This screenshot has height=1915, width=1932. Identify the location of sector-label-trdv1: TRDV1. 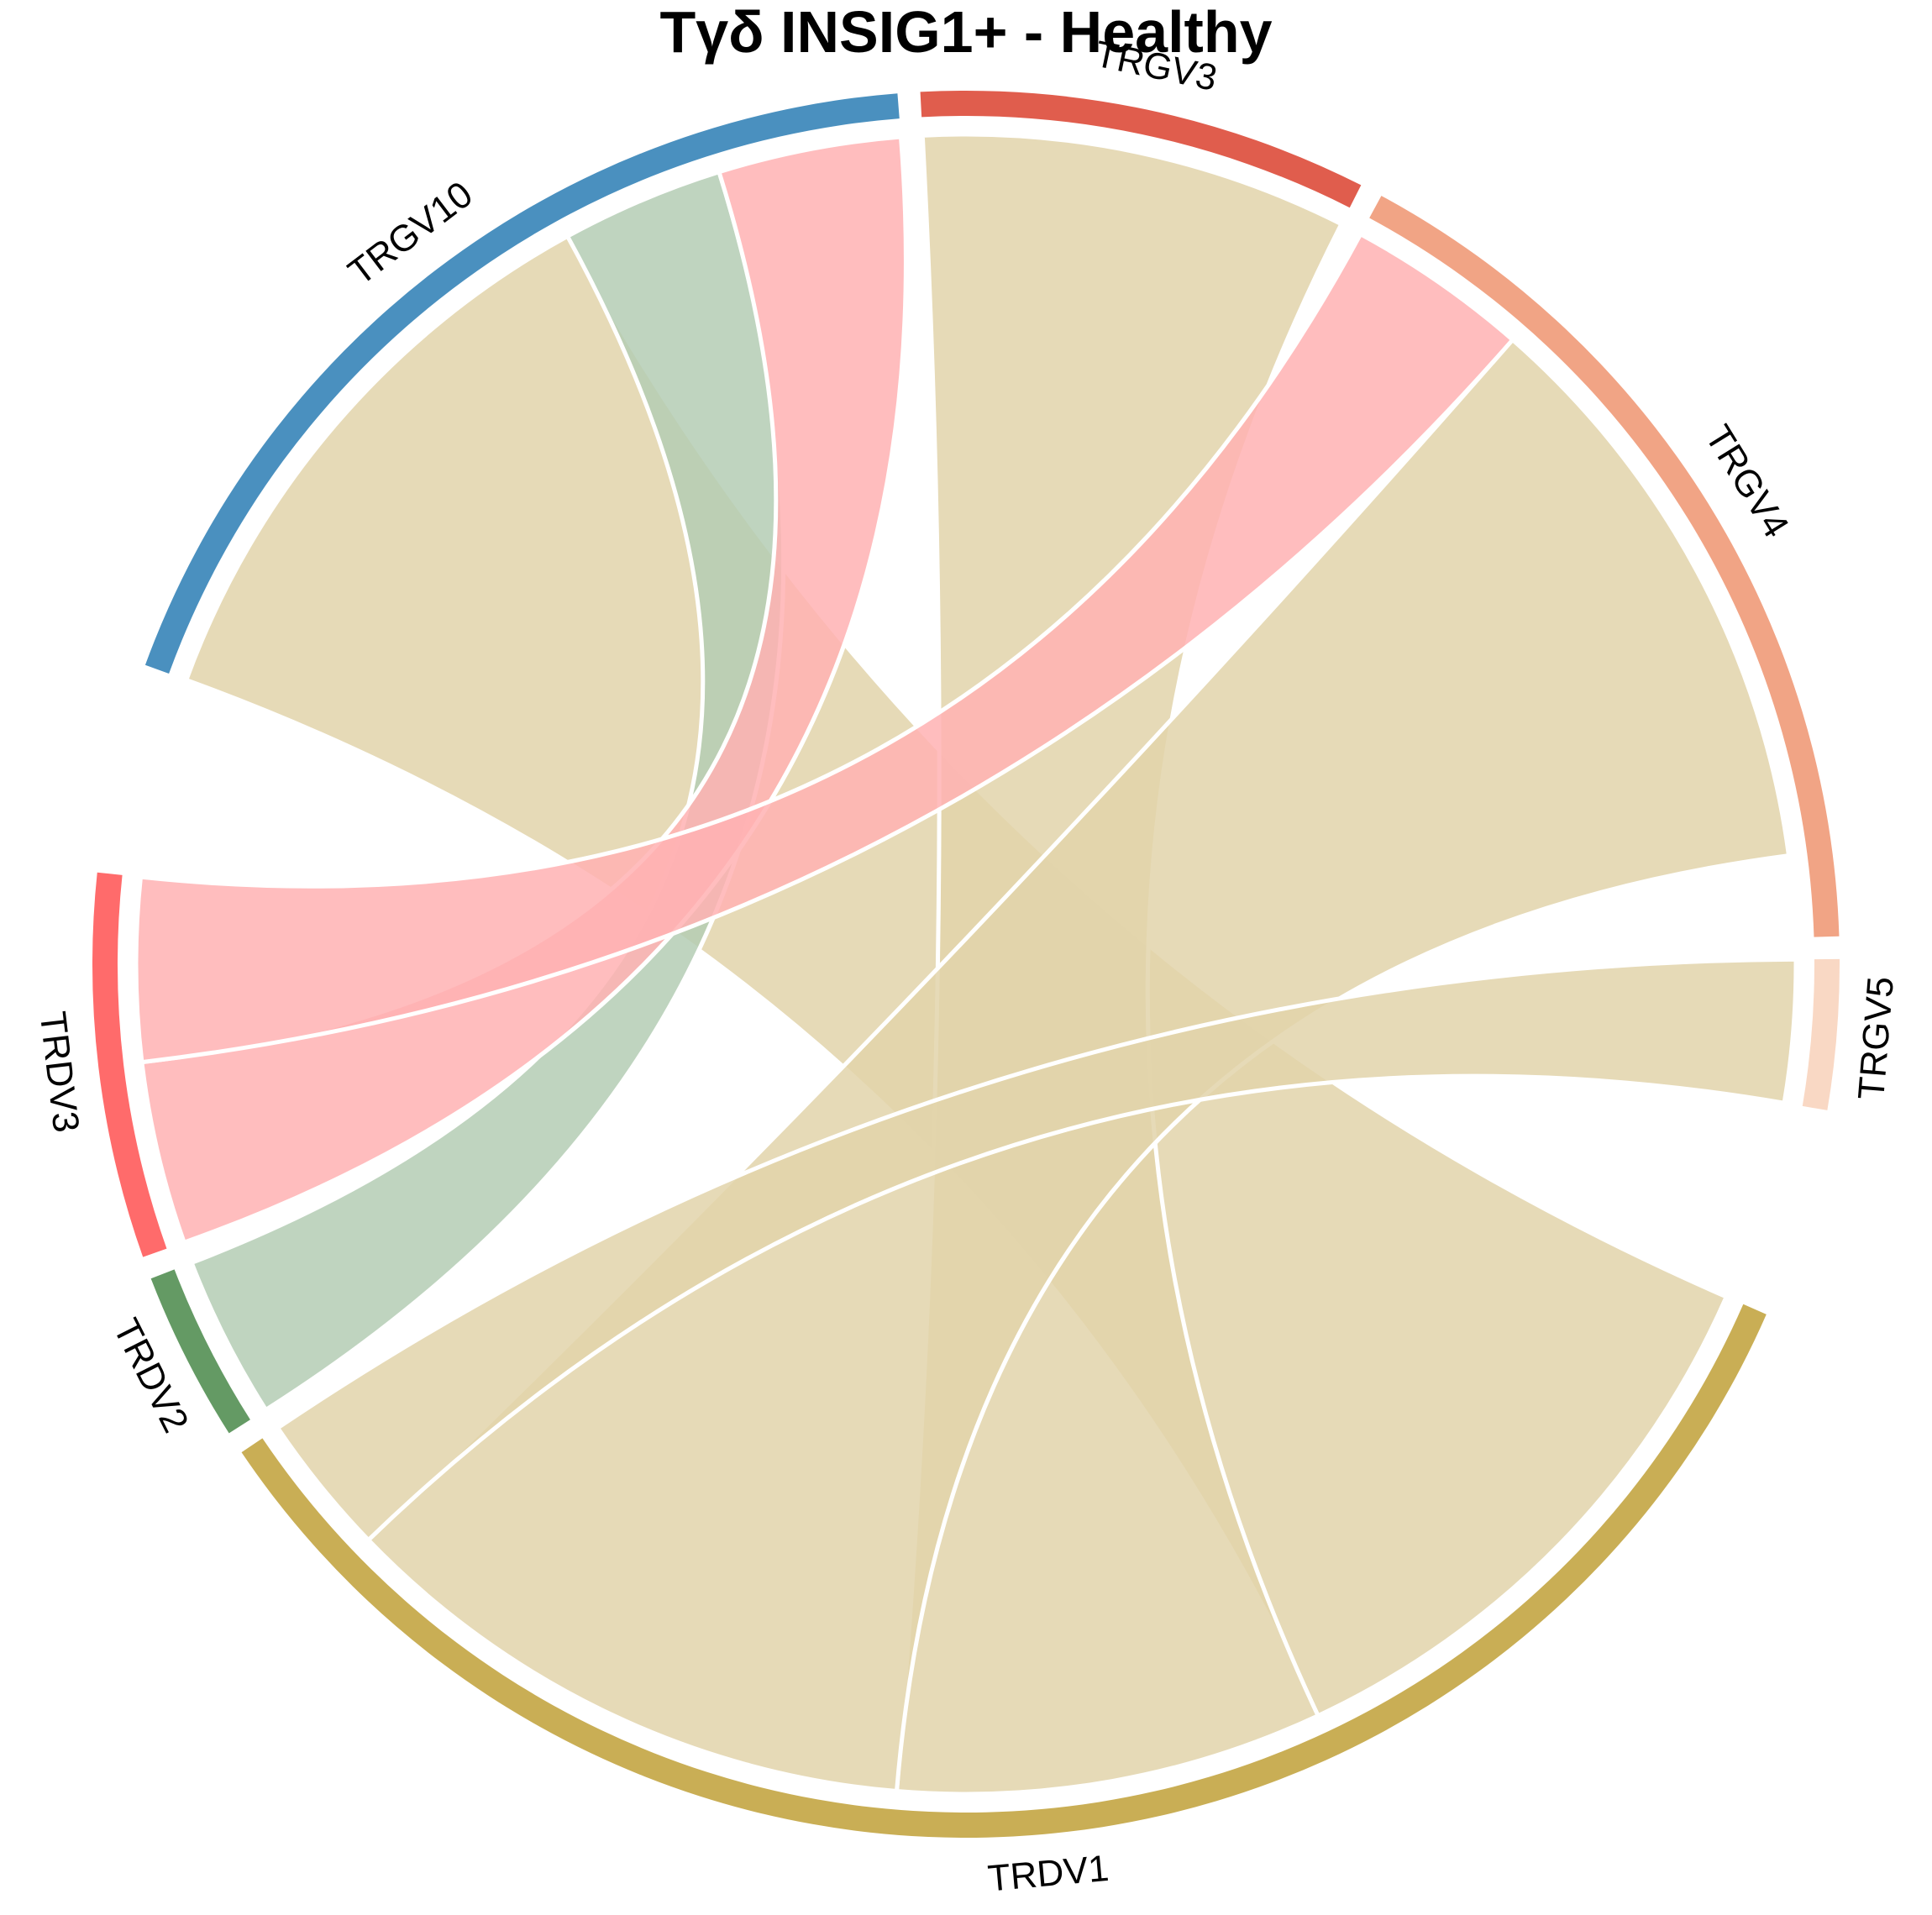
(1048, 1874).